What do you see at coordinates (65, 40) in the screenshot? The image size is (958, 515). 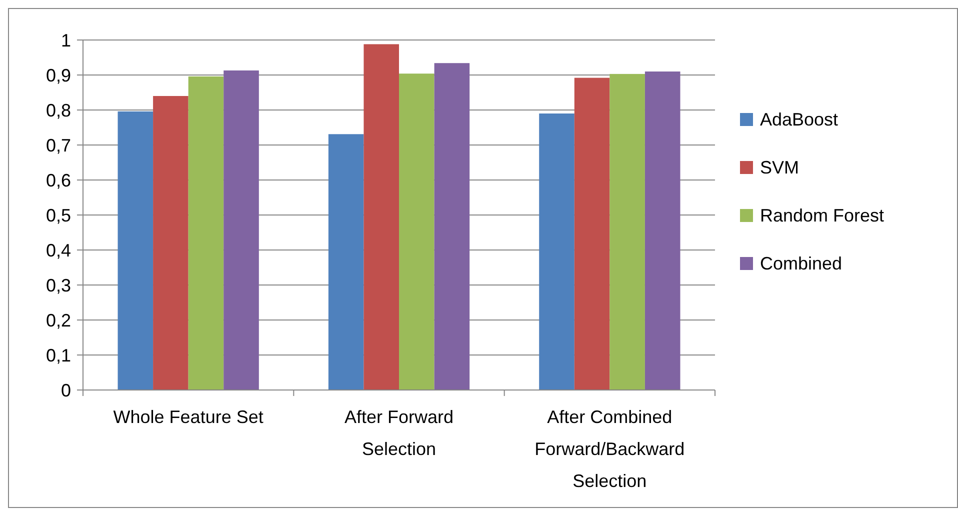 I see `y-tick-label: 1` at bounding box center [65, 40].